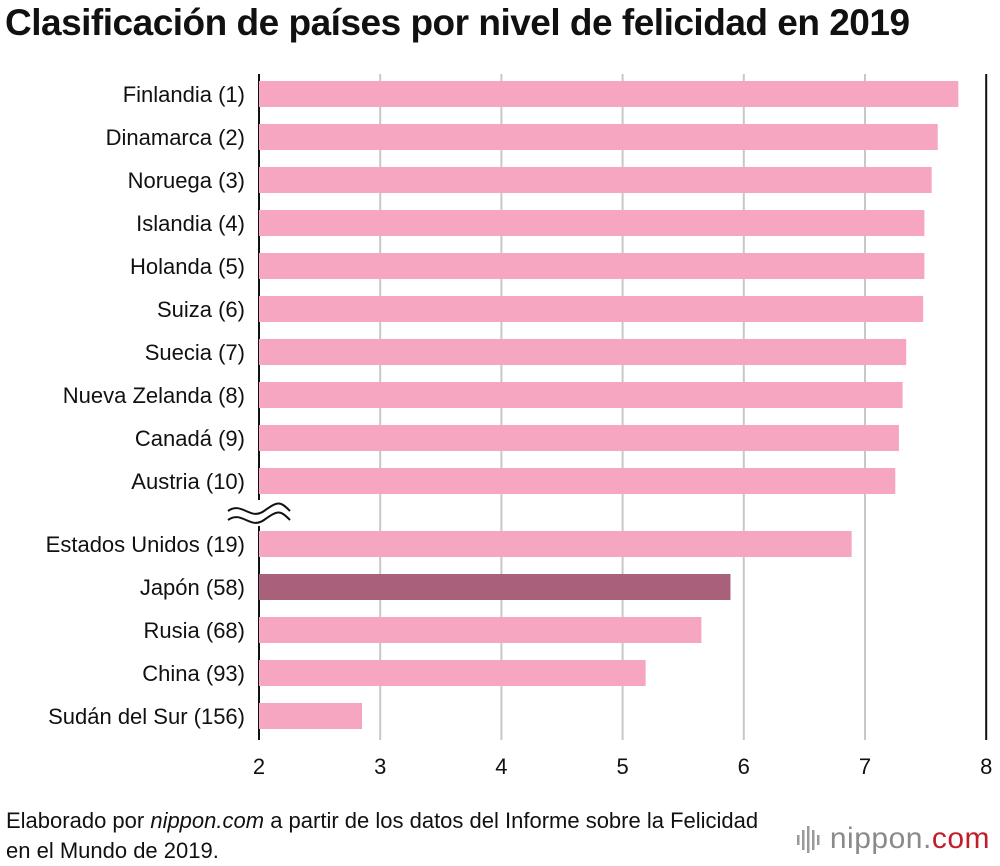  I want to click on x-tick-label: 5, so click(622, 766).